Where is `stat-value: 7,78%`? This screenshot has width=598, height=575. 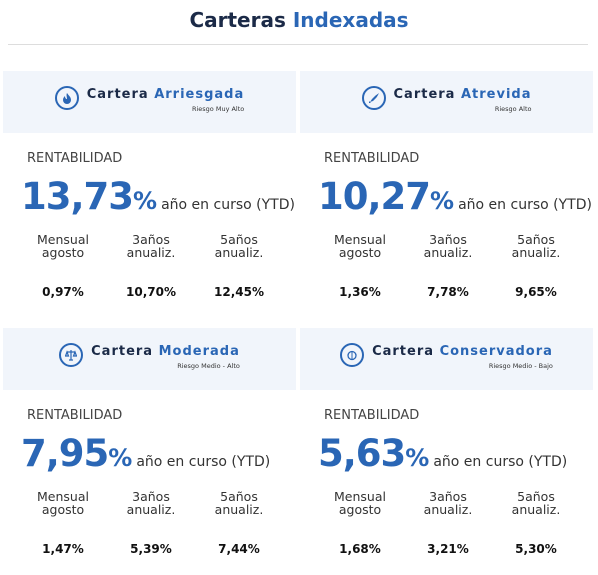 stat-value: 7,78% is located at coordinates (448, 292).